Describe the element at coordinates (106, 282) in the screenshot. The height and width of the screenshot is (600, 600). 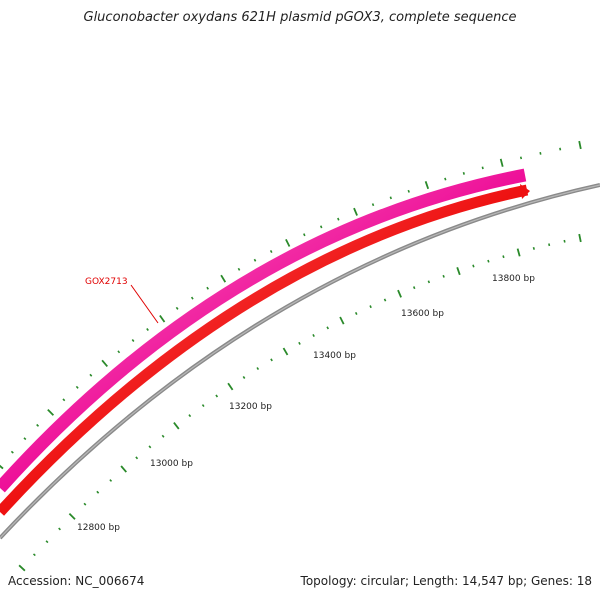
I see `gene-label: GOX2713` at that location.